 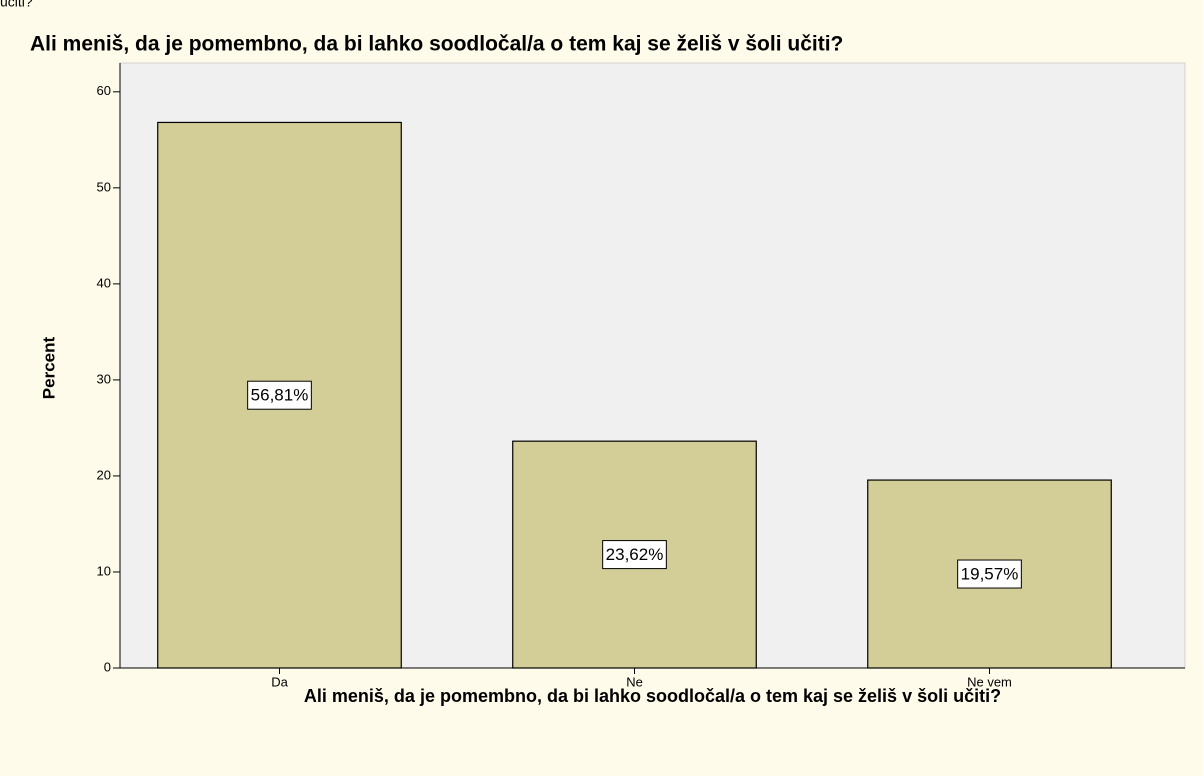 What do you see at coordinates (107, 666) in the screenshot?
I see `y-tick-label: 0` at bounding box center [107, 666].